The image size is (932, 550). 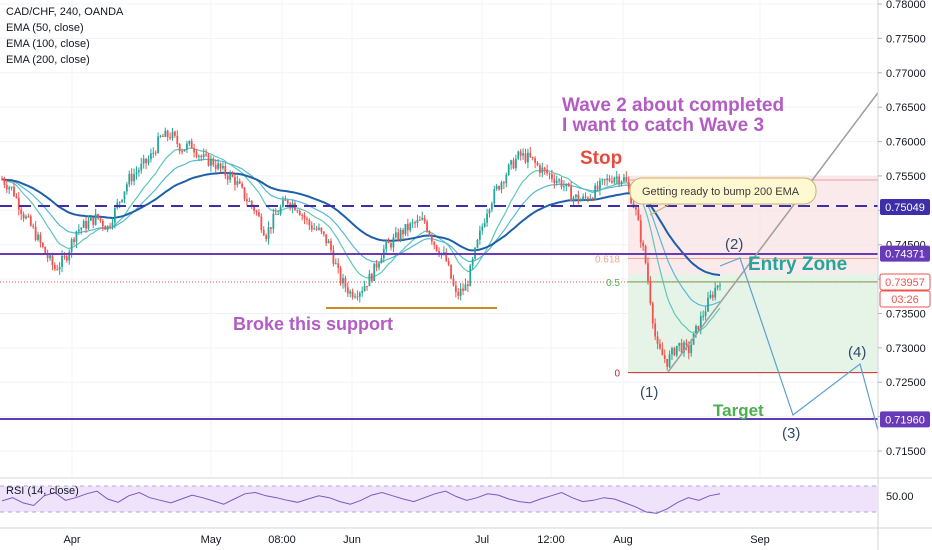 What do you see at coordinates (906, 74) in the screenshot?
I see `price-tick: 0.77000` at bounding box center [906, 74].